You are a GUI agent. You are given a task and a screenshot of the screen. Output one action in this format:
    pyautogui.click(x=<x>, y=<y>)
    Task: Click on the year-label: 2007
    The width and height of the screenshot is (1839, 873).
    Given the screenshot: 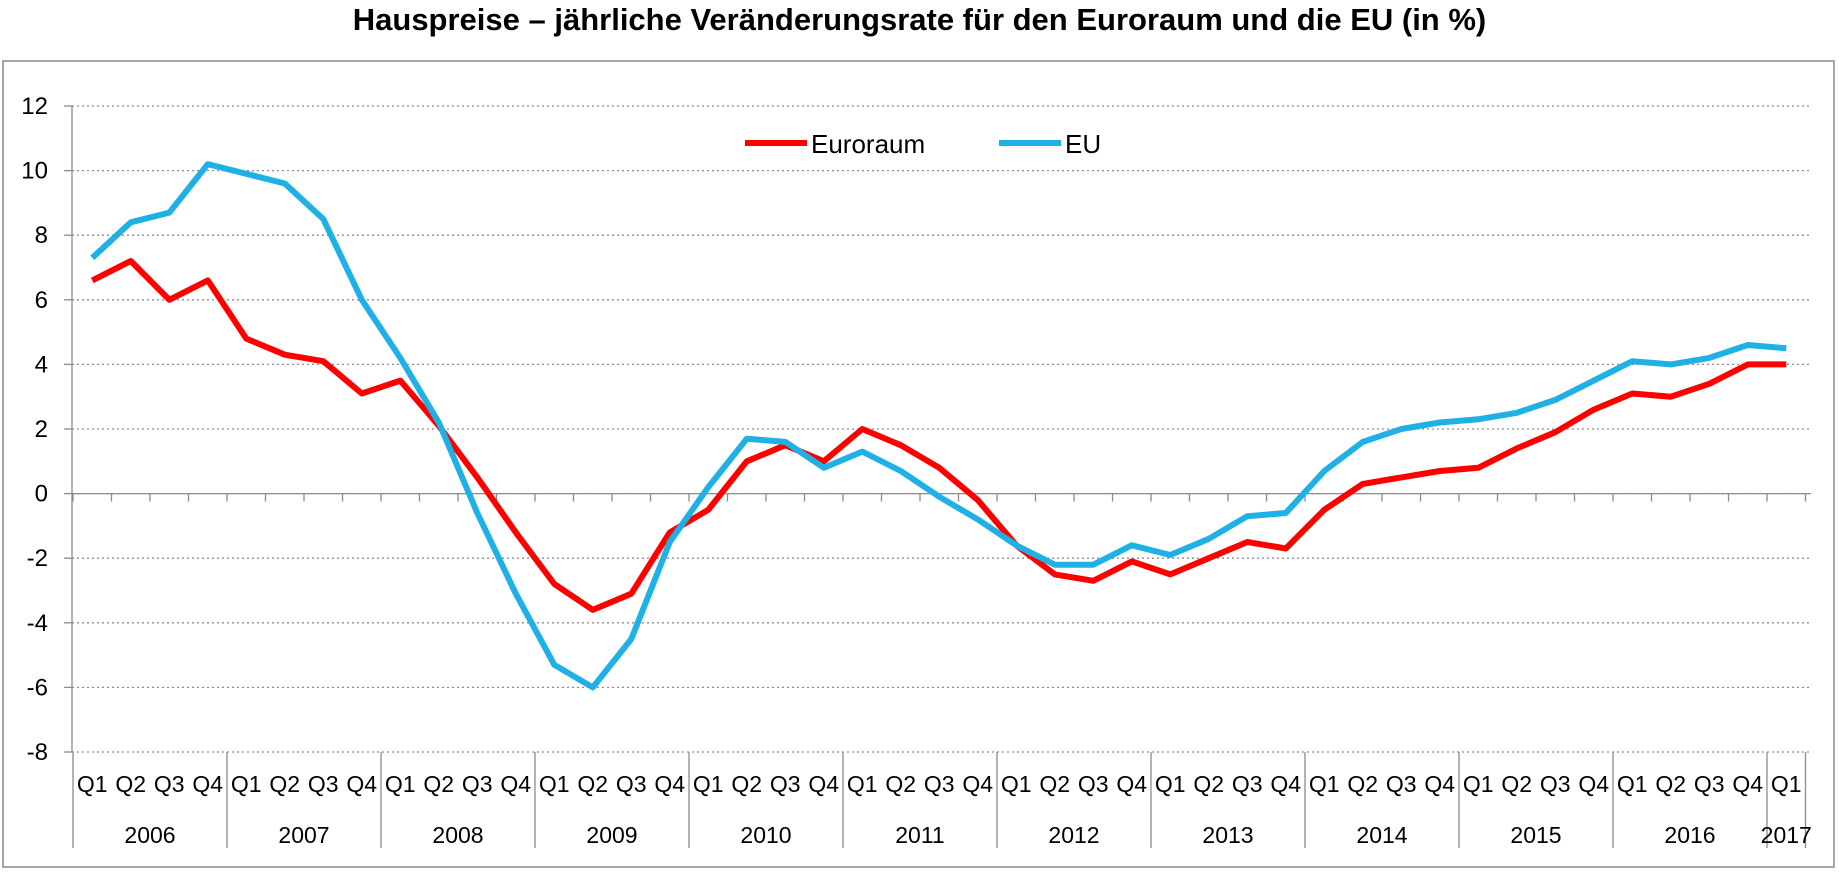 What is the action you would take?
    pyautogui.click(x=303, y=835)
    